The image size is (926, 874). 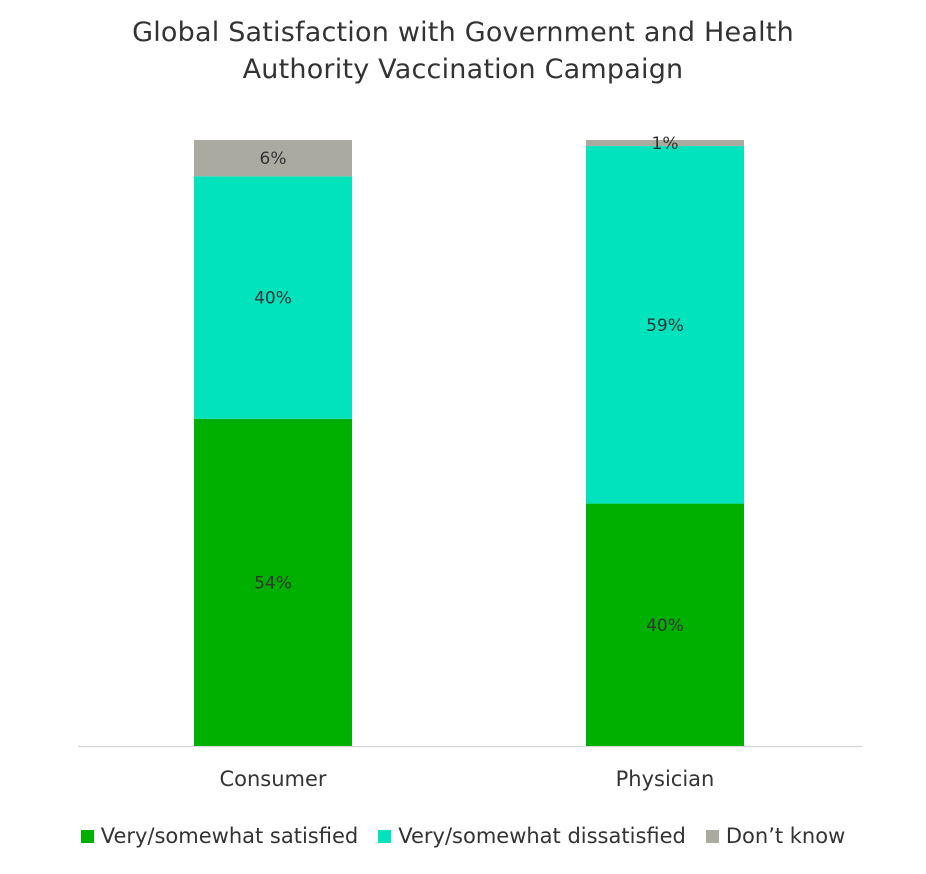 I want to click on legend-label-satisfied: Very/somewhat satisfied, so click(x=229, y=836).